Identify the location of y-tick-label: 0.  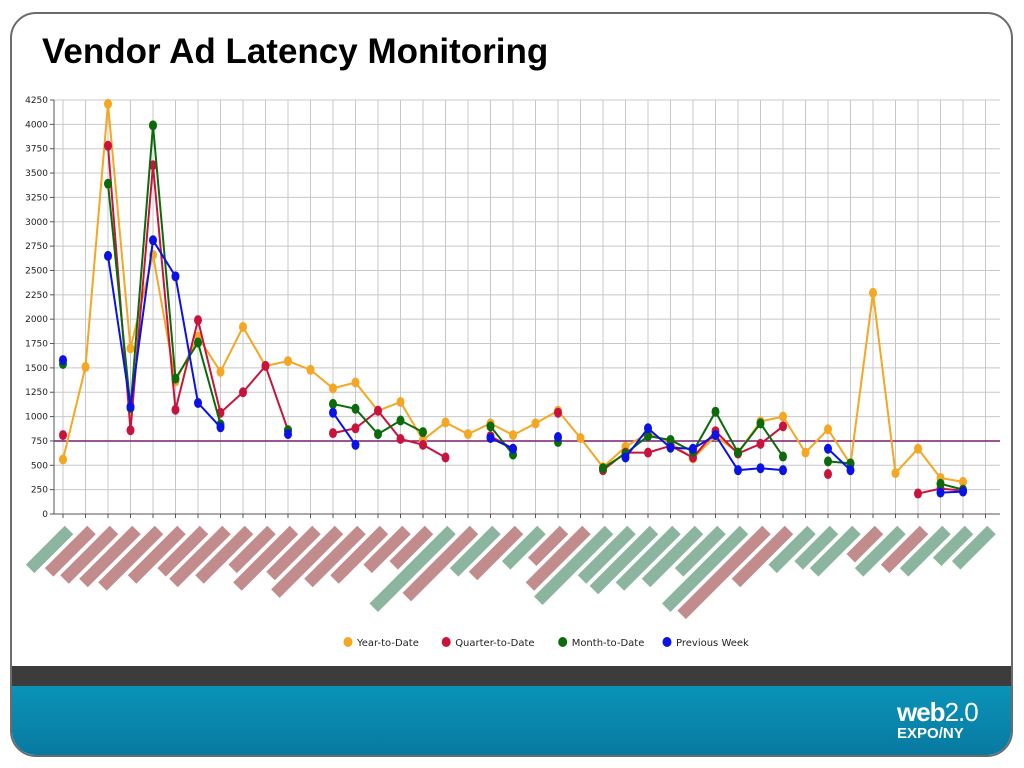
(45, 515).